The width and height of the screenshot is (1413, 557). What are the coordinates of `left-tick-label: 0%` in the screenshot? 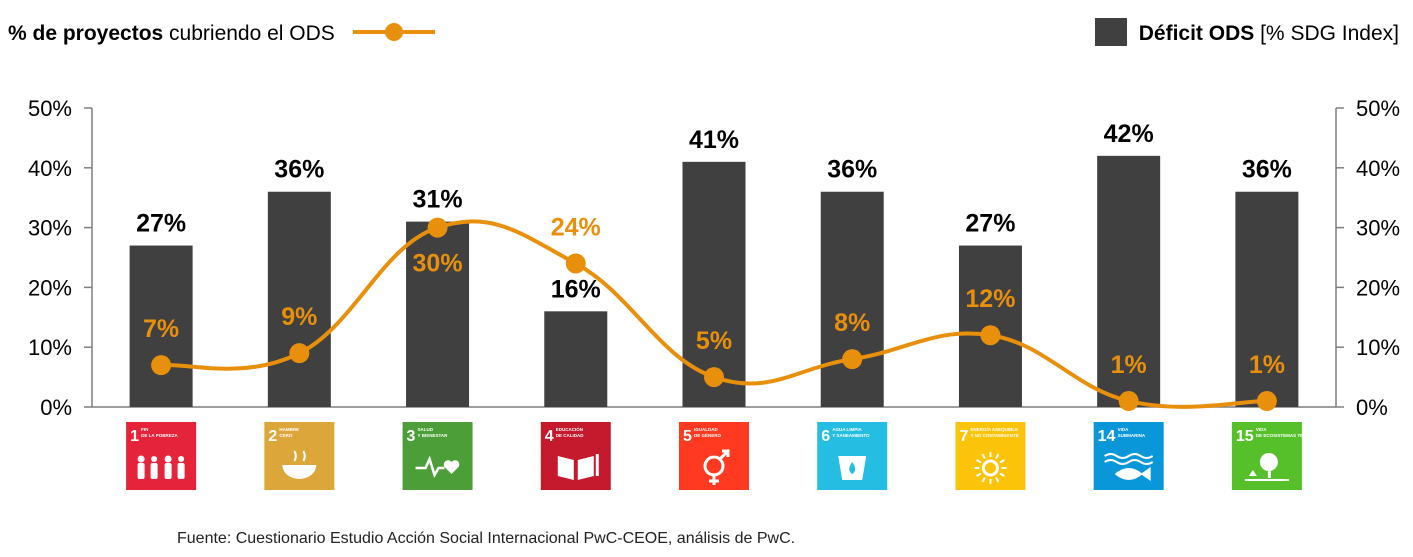 It's located at (56, 407).